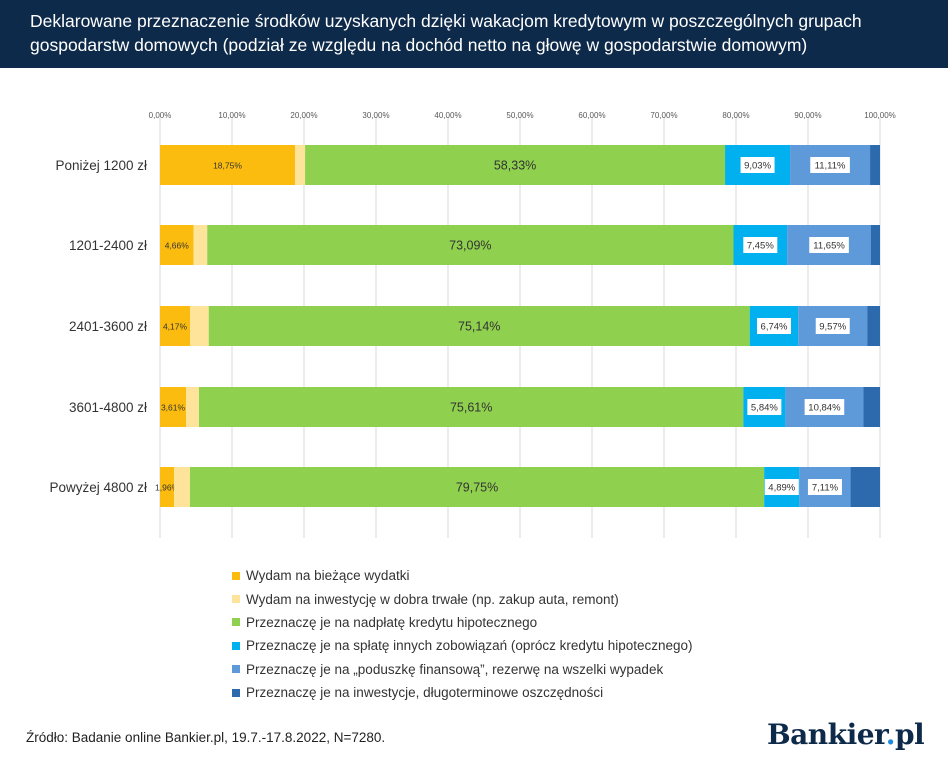  I want to click on data-label: 4,66%, so click(177, 246).